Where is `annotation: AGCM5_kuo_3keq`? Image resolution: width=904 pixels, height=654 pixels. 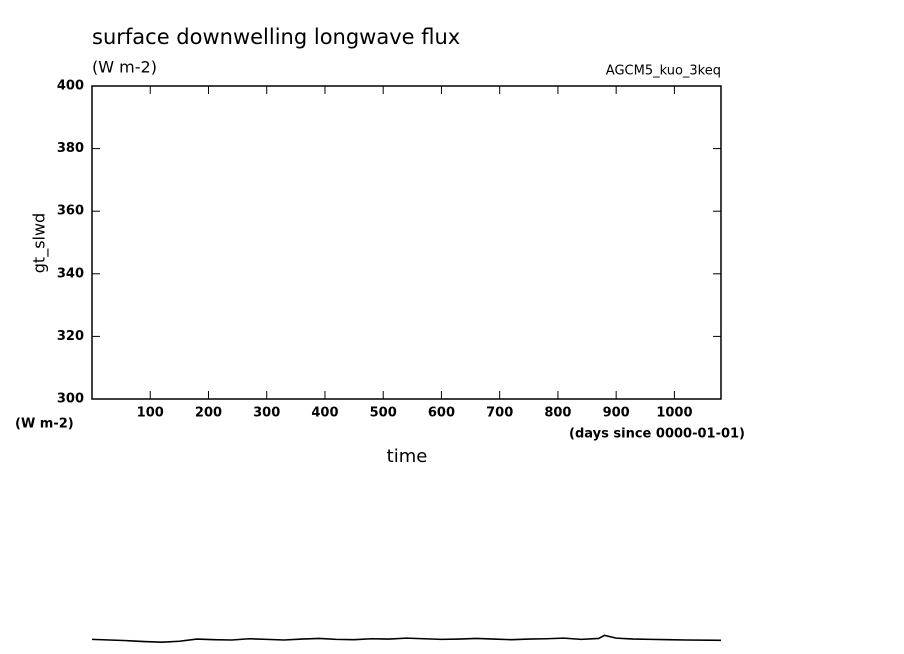 annotation: AGCM5_kuo_3keq is located at coordinates (663, 71).